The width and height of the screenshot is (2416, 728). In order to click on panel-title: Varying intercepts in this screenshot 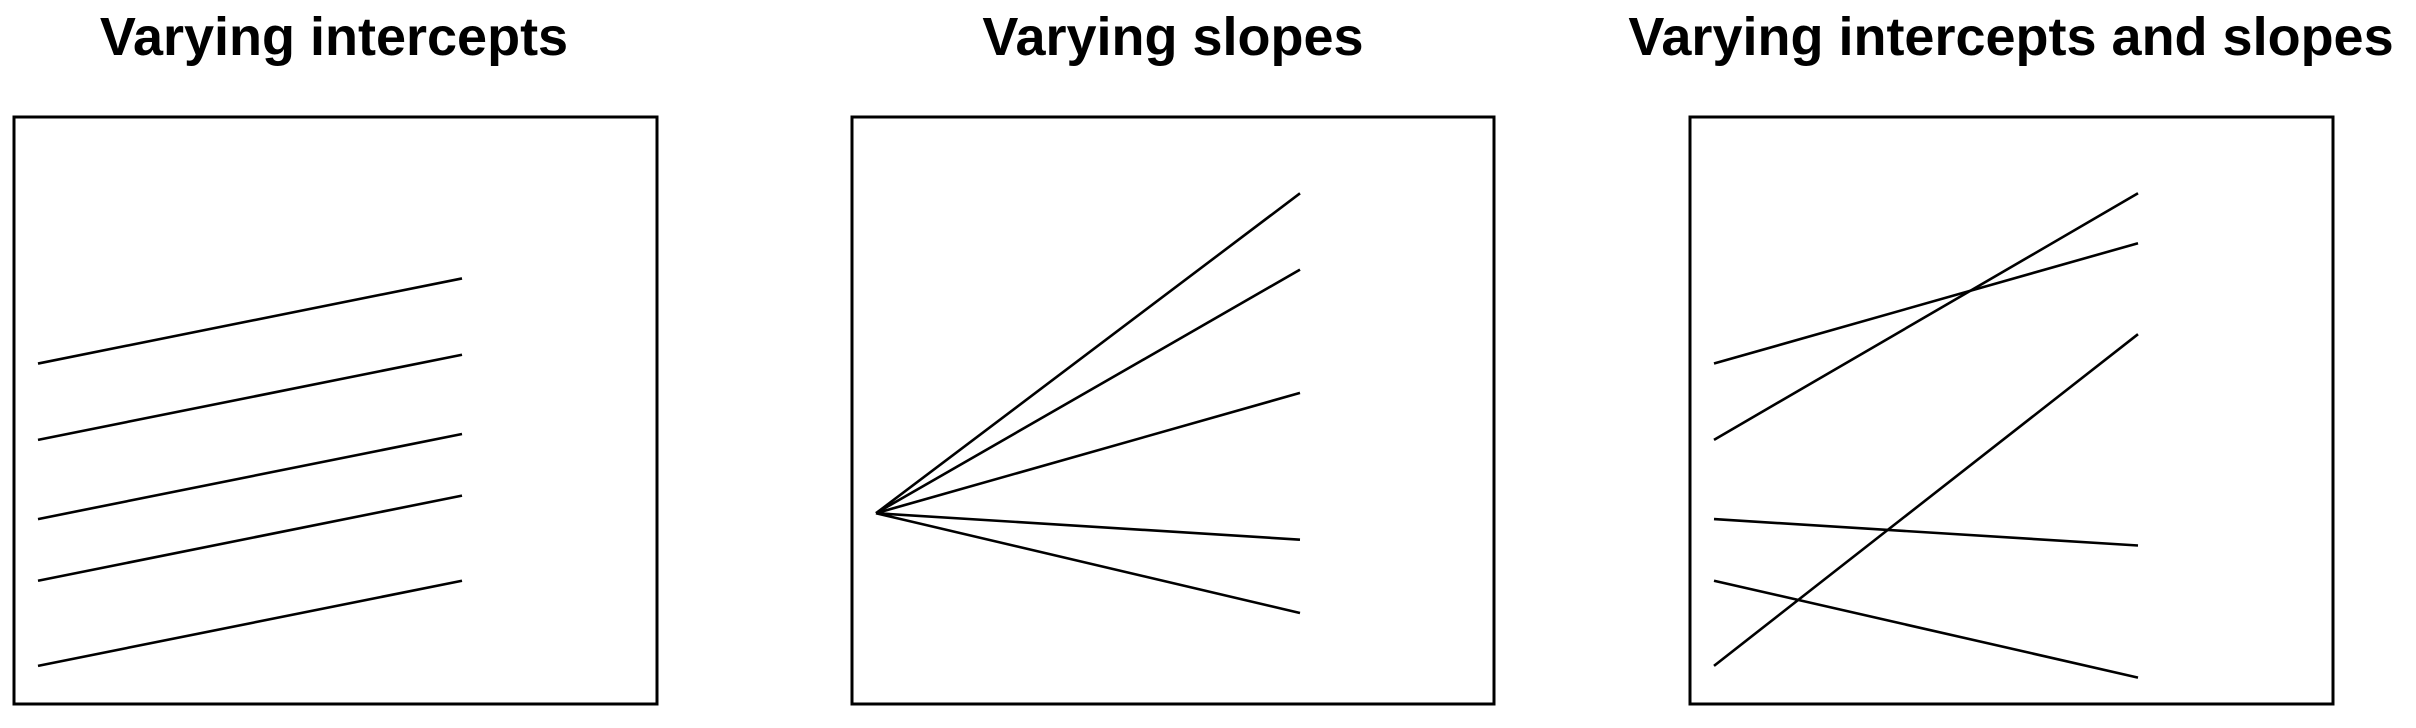, I will do `click(334, 37)`.